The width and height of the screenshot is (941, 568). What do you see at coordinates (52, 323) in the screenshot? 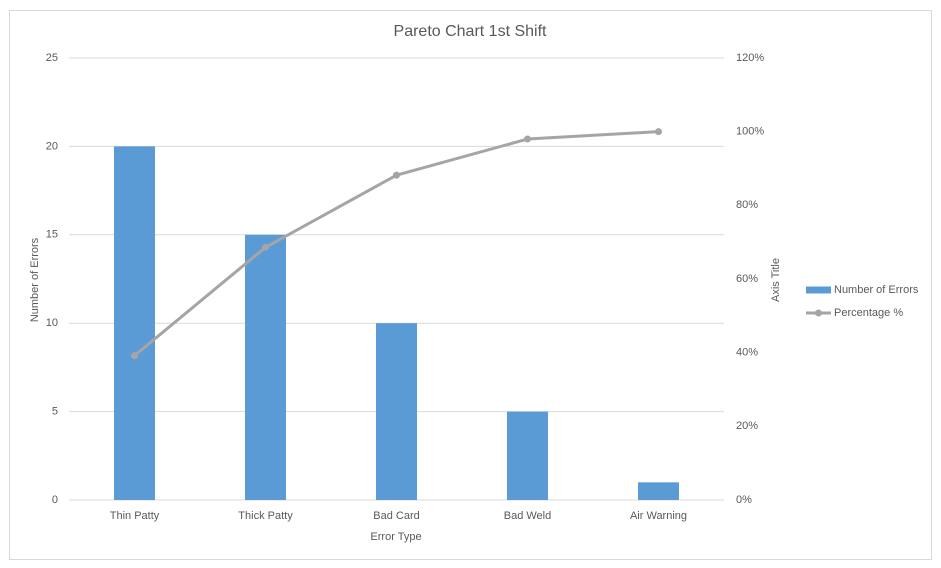
I see `y-tick-label: 10` at bounding box center [52, 323].